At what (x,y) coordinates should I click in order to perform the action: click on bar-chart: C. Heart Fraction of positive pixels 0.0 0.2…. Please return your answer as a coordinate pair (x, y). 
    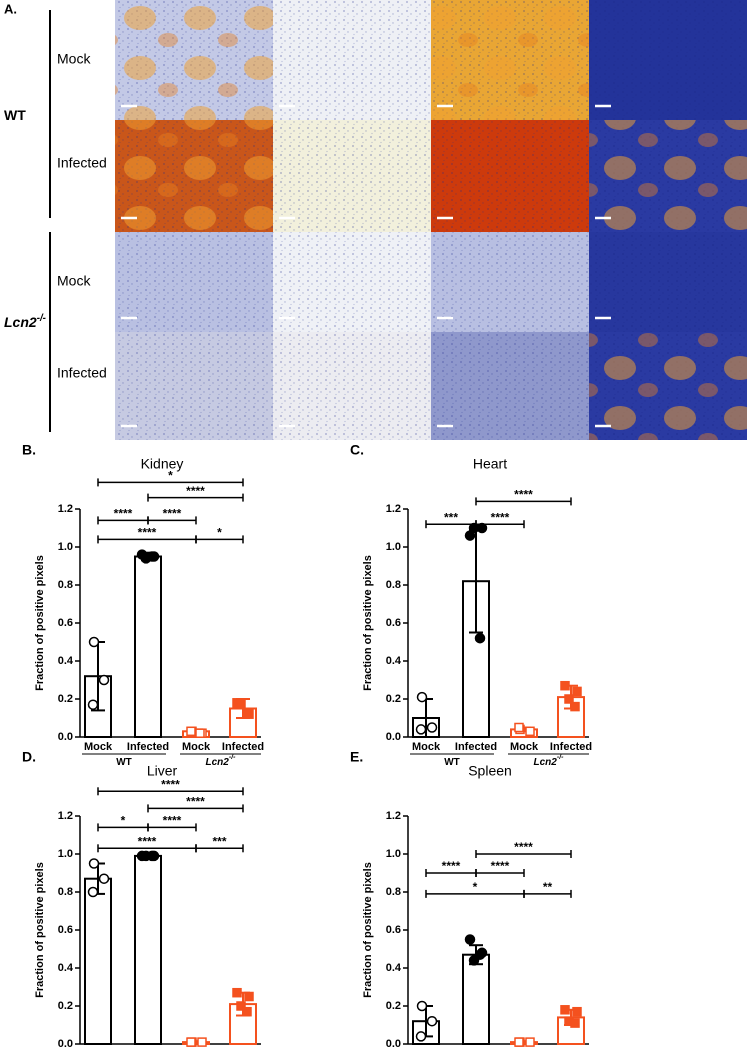
    Looking at the image, I should click on (471, 605).